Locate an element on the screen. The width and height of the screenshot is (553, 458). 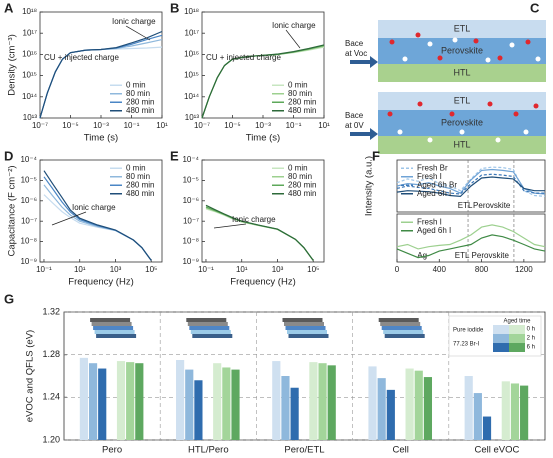
panel-label: C is located at coordinates (535, 7).